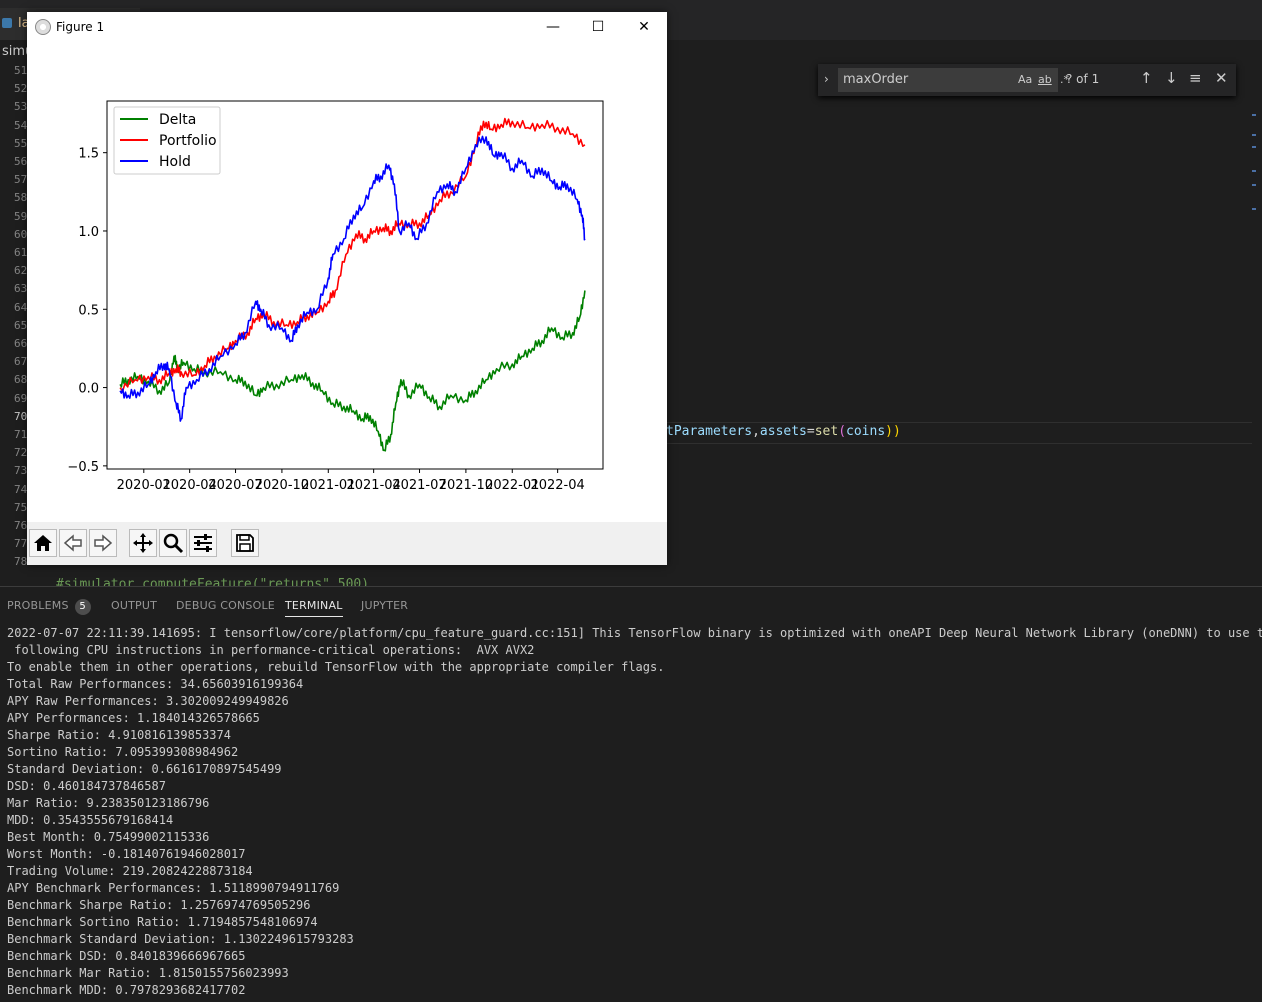 The height and width of the screenshot is (1002, 1262). Describe the element at coordinates (21, 289) in the screenshot. I see `line-number: 63` at that location.